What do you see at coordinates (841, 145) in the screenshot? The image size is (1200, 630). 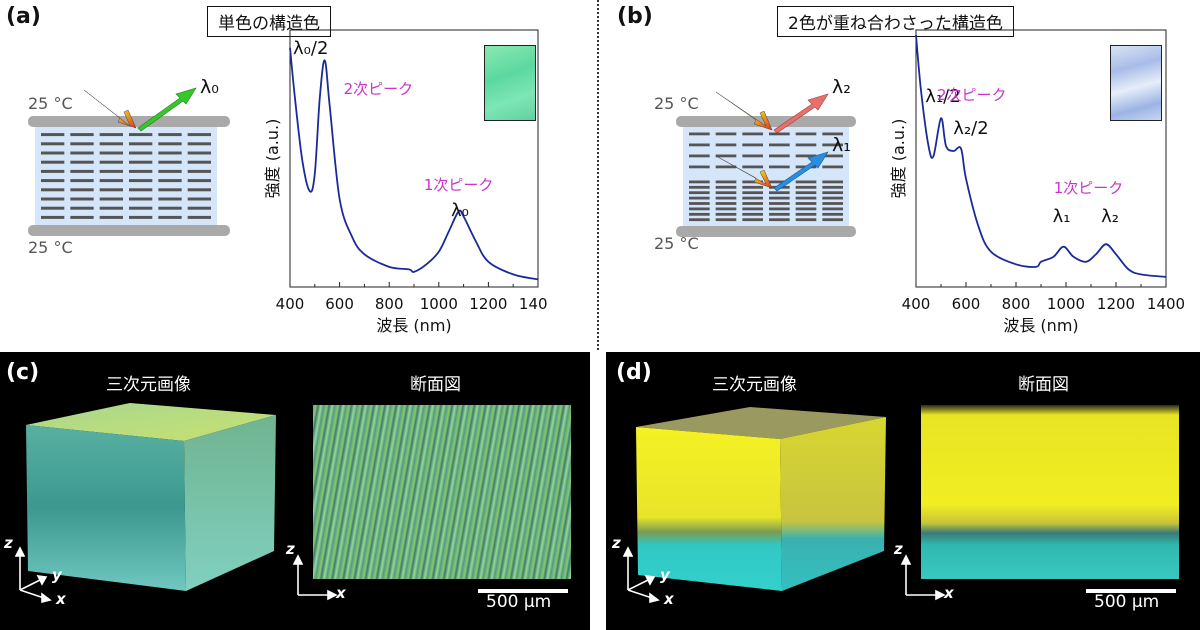 I see `panel-b-reflect-label-2: λ₁` at bounding box center [841, 145].